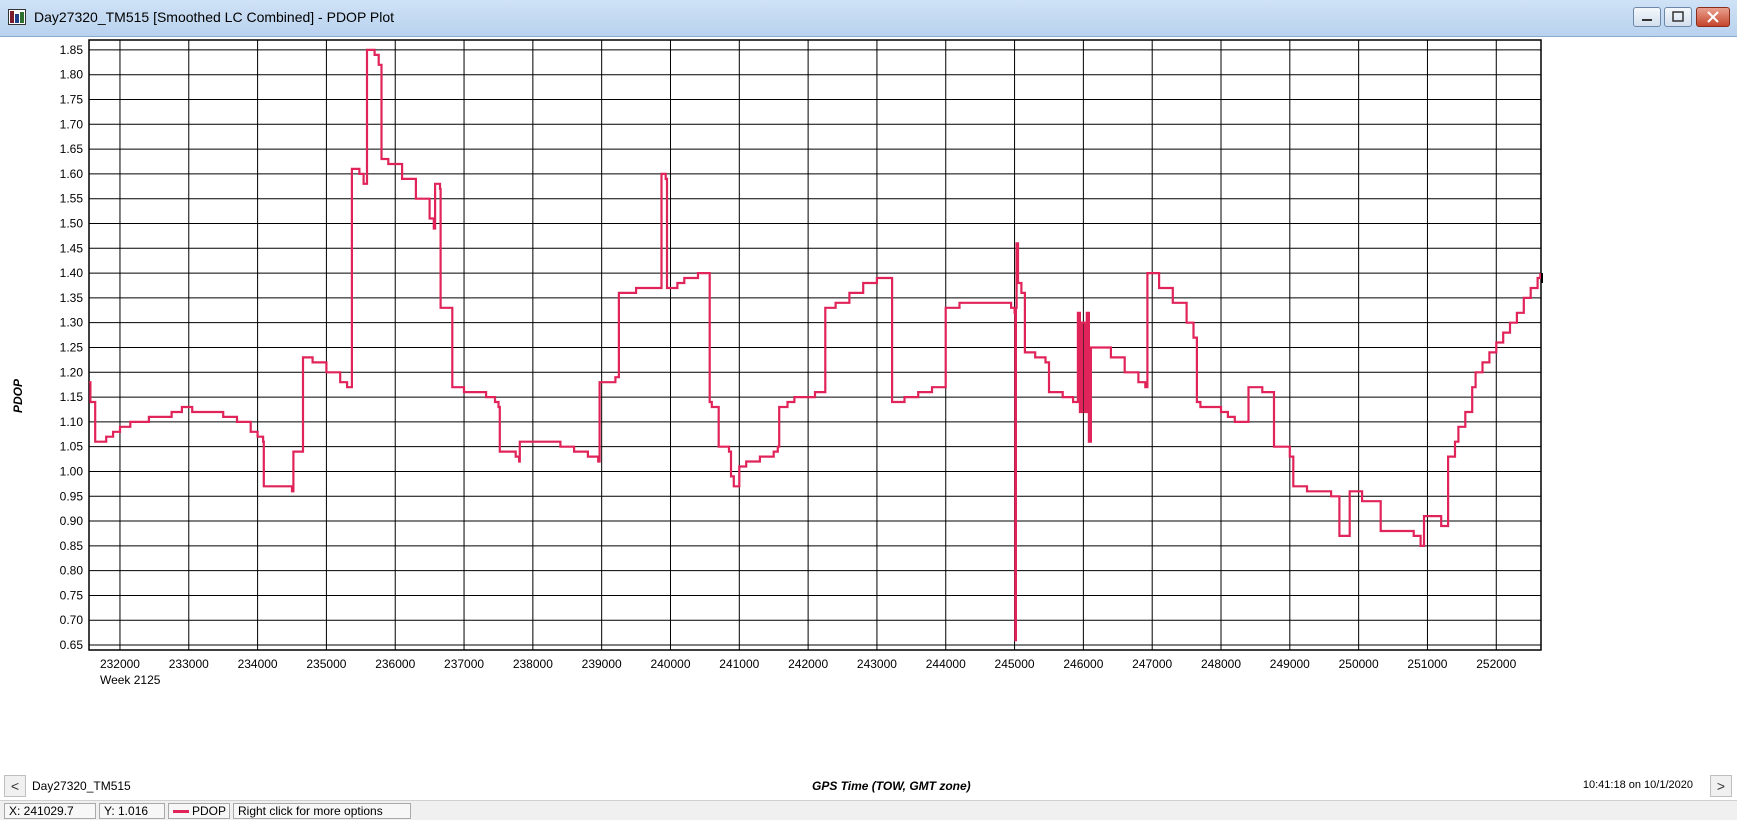 This screenshot has width=1737, height=820. I want to click on previous-plot-button: <, so click(15, 786).